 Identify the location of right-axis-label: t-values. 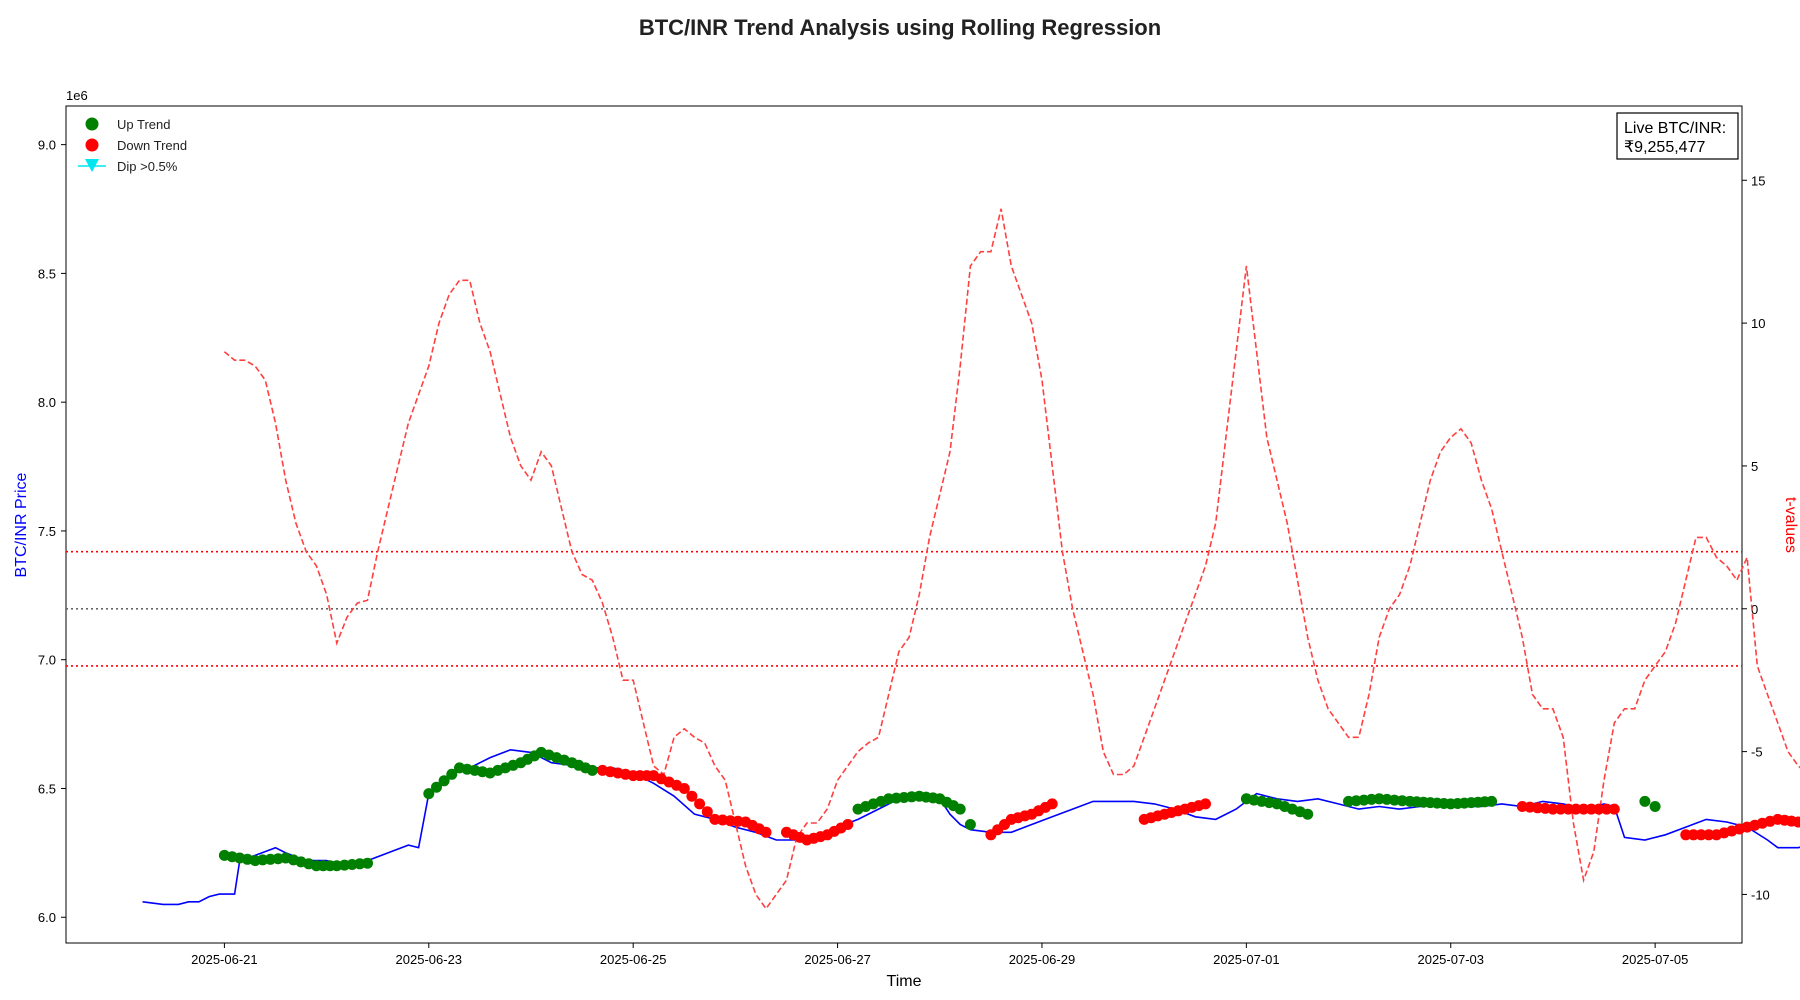
(1790, 525).